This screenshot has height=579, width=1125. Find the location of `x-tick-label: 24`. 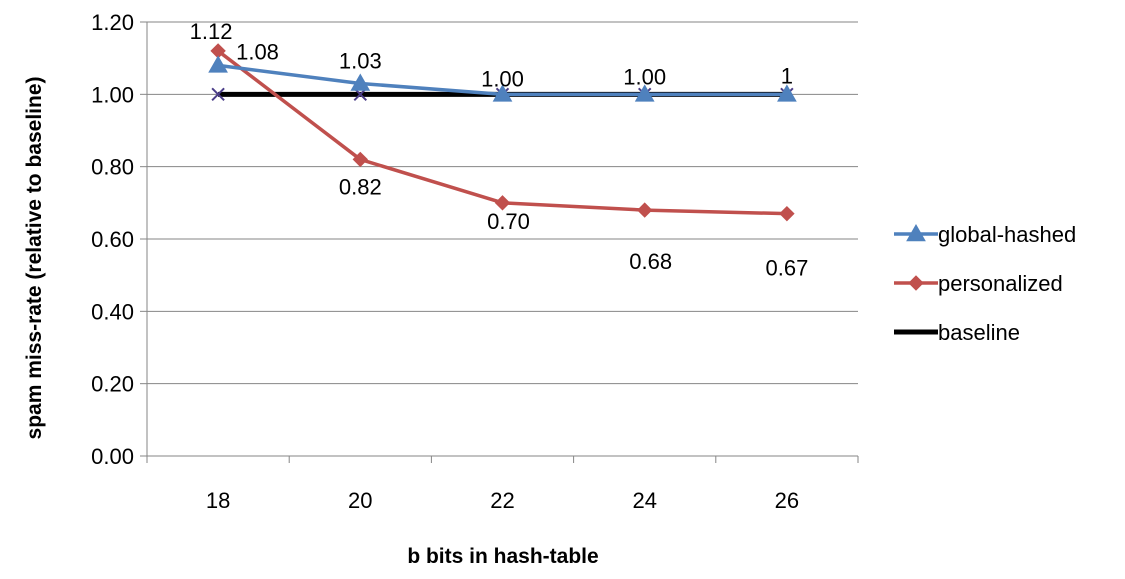

x-tick-label: 24 is located at coordinates (644, 500).